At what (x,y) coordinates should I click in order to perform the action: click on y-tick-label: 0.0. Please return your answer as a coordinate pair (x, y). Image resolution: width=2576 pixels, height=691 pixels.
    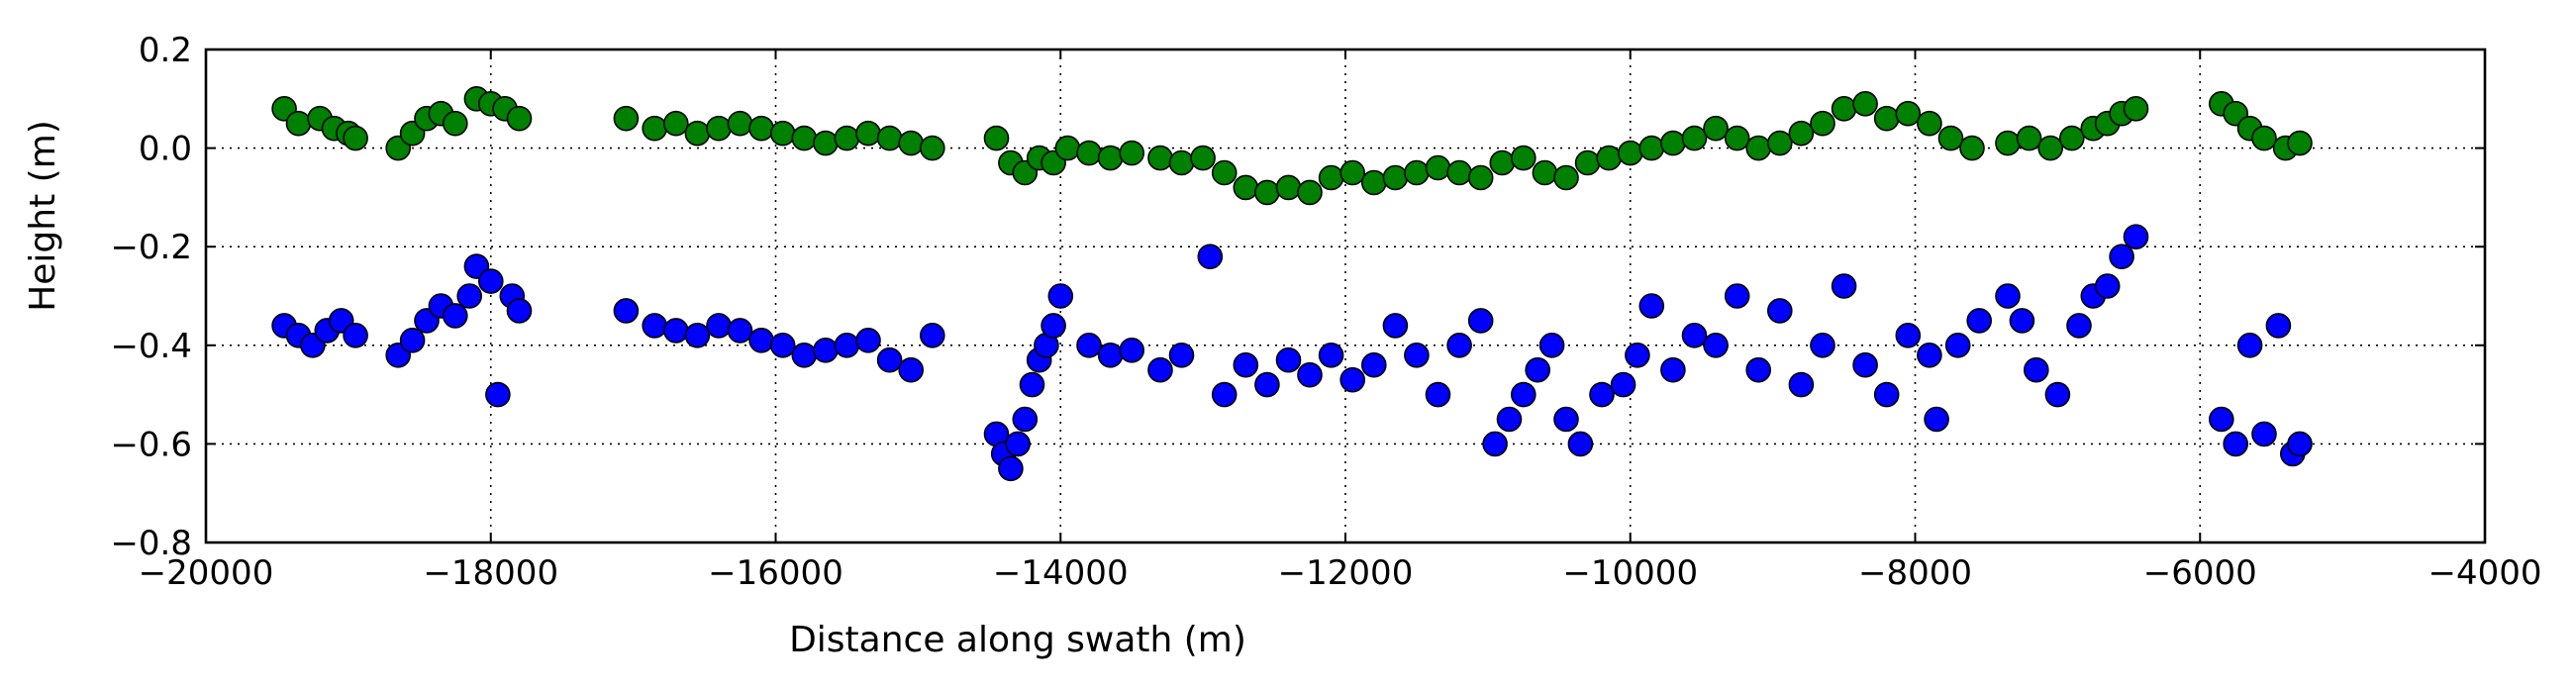
    Looking at the image, I should click on (165, 150).